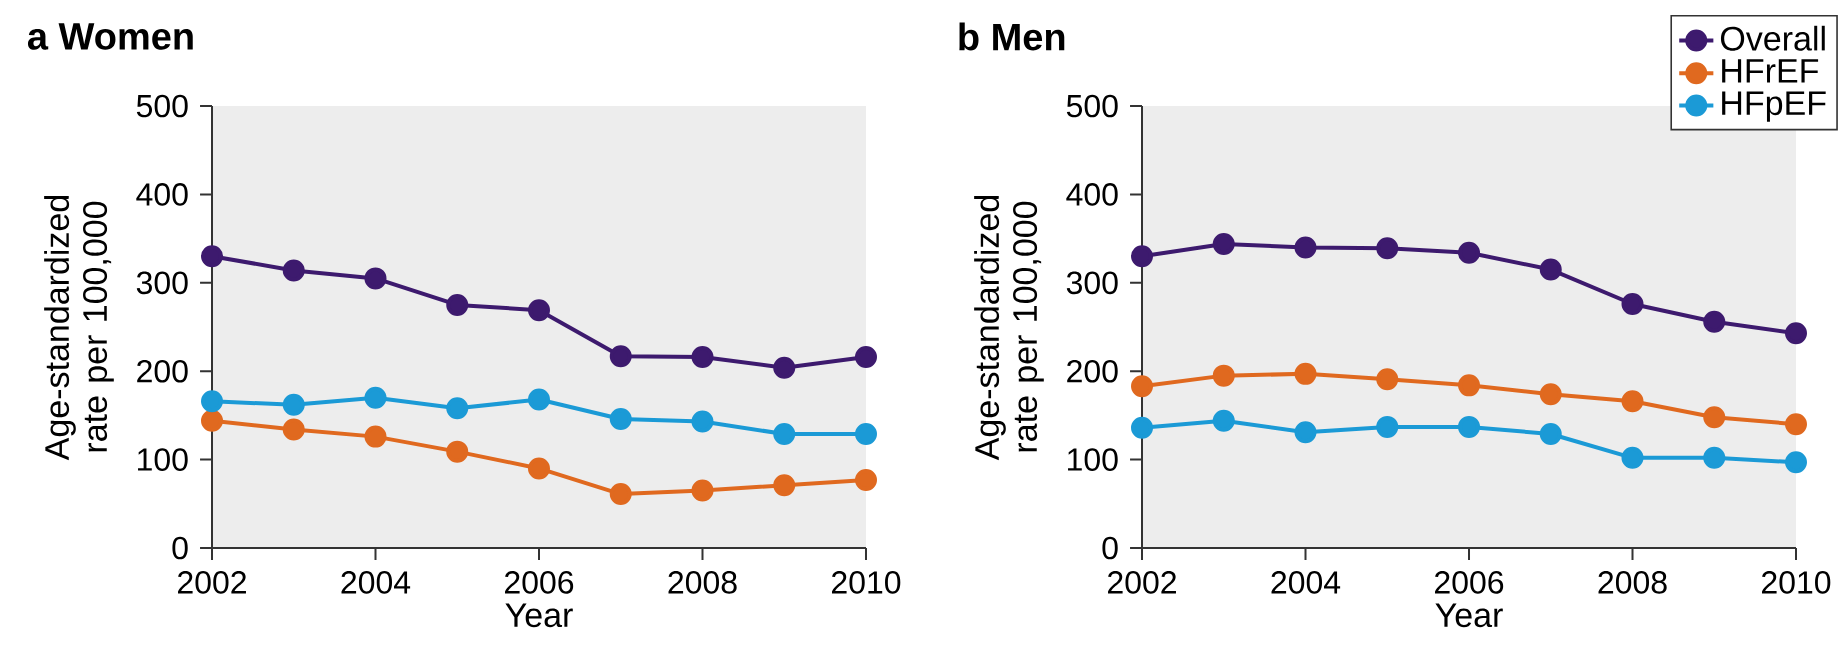  I want to click on chart-title: b Men, so click(1012, 36).